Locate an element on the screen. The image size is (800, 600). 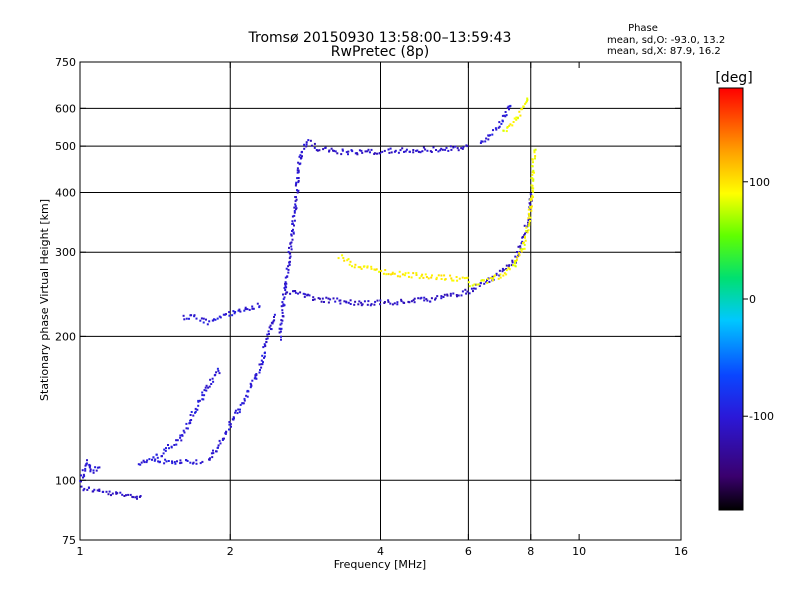
x-tick-label: 4 is located at coordinates (380, 551).